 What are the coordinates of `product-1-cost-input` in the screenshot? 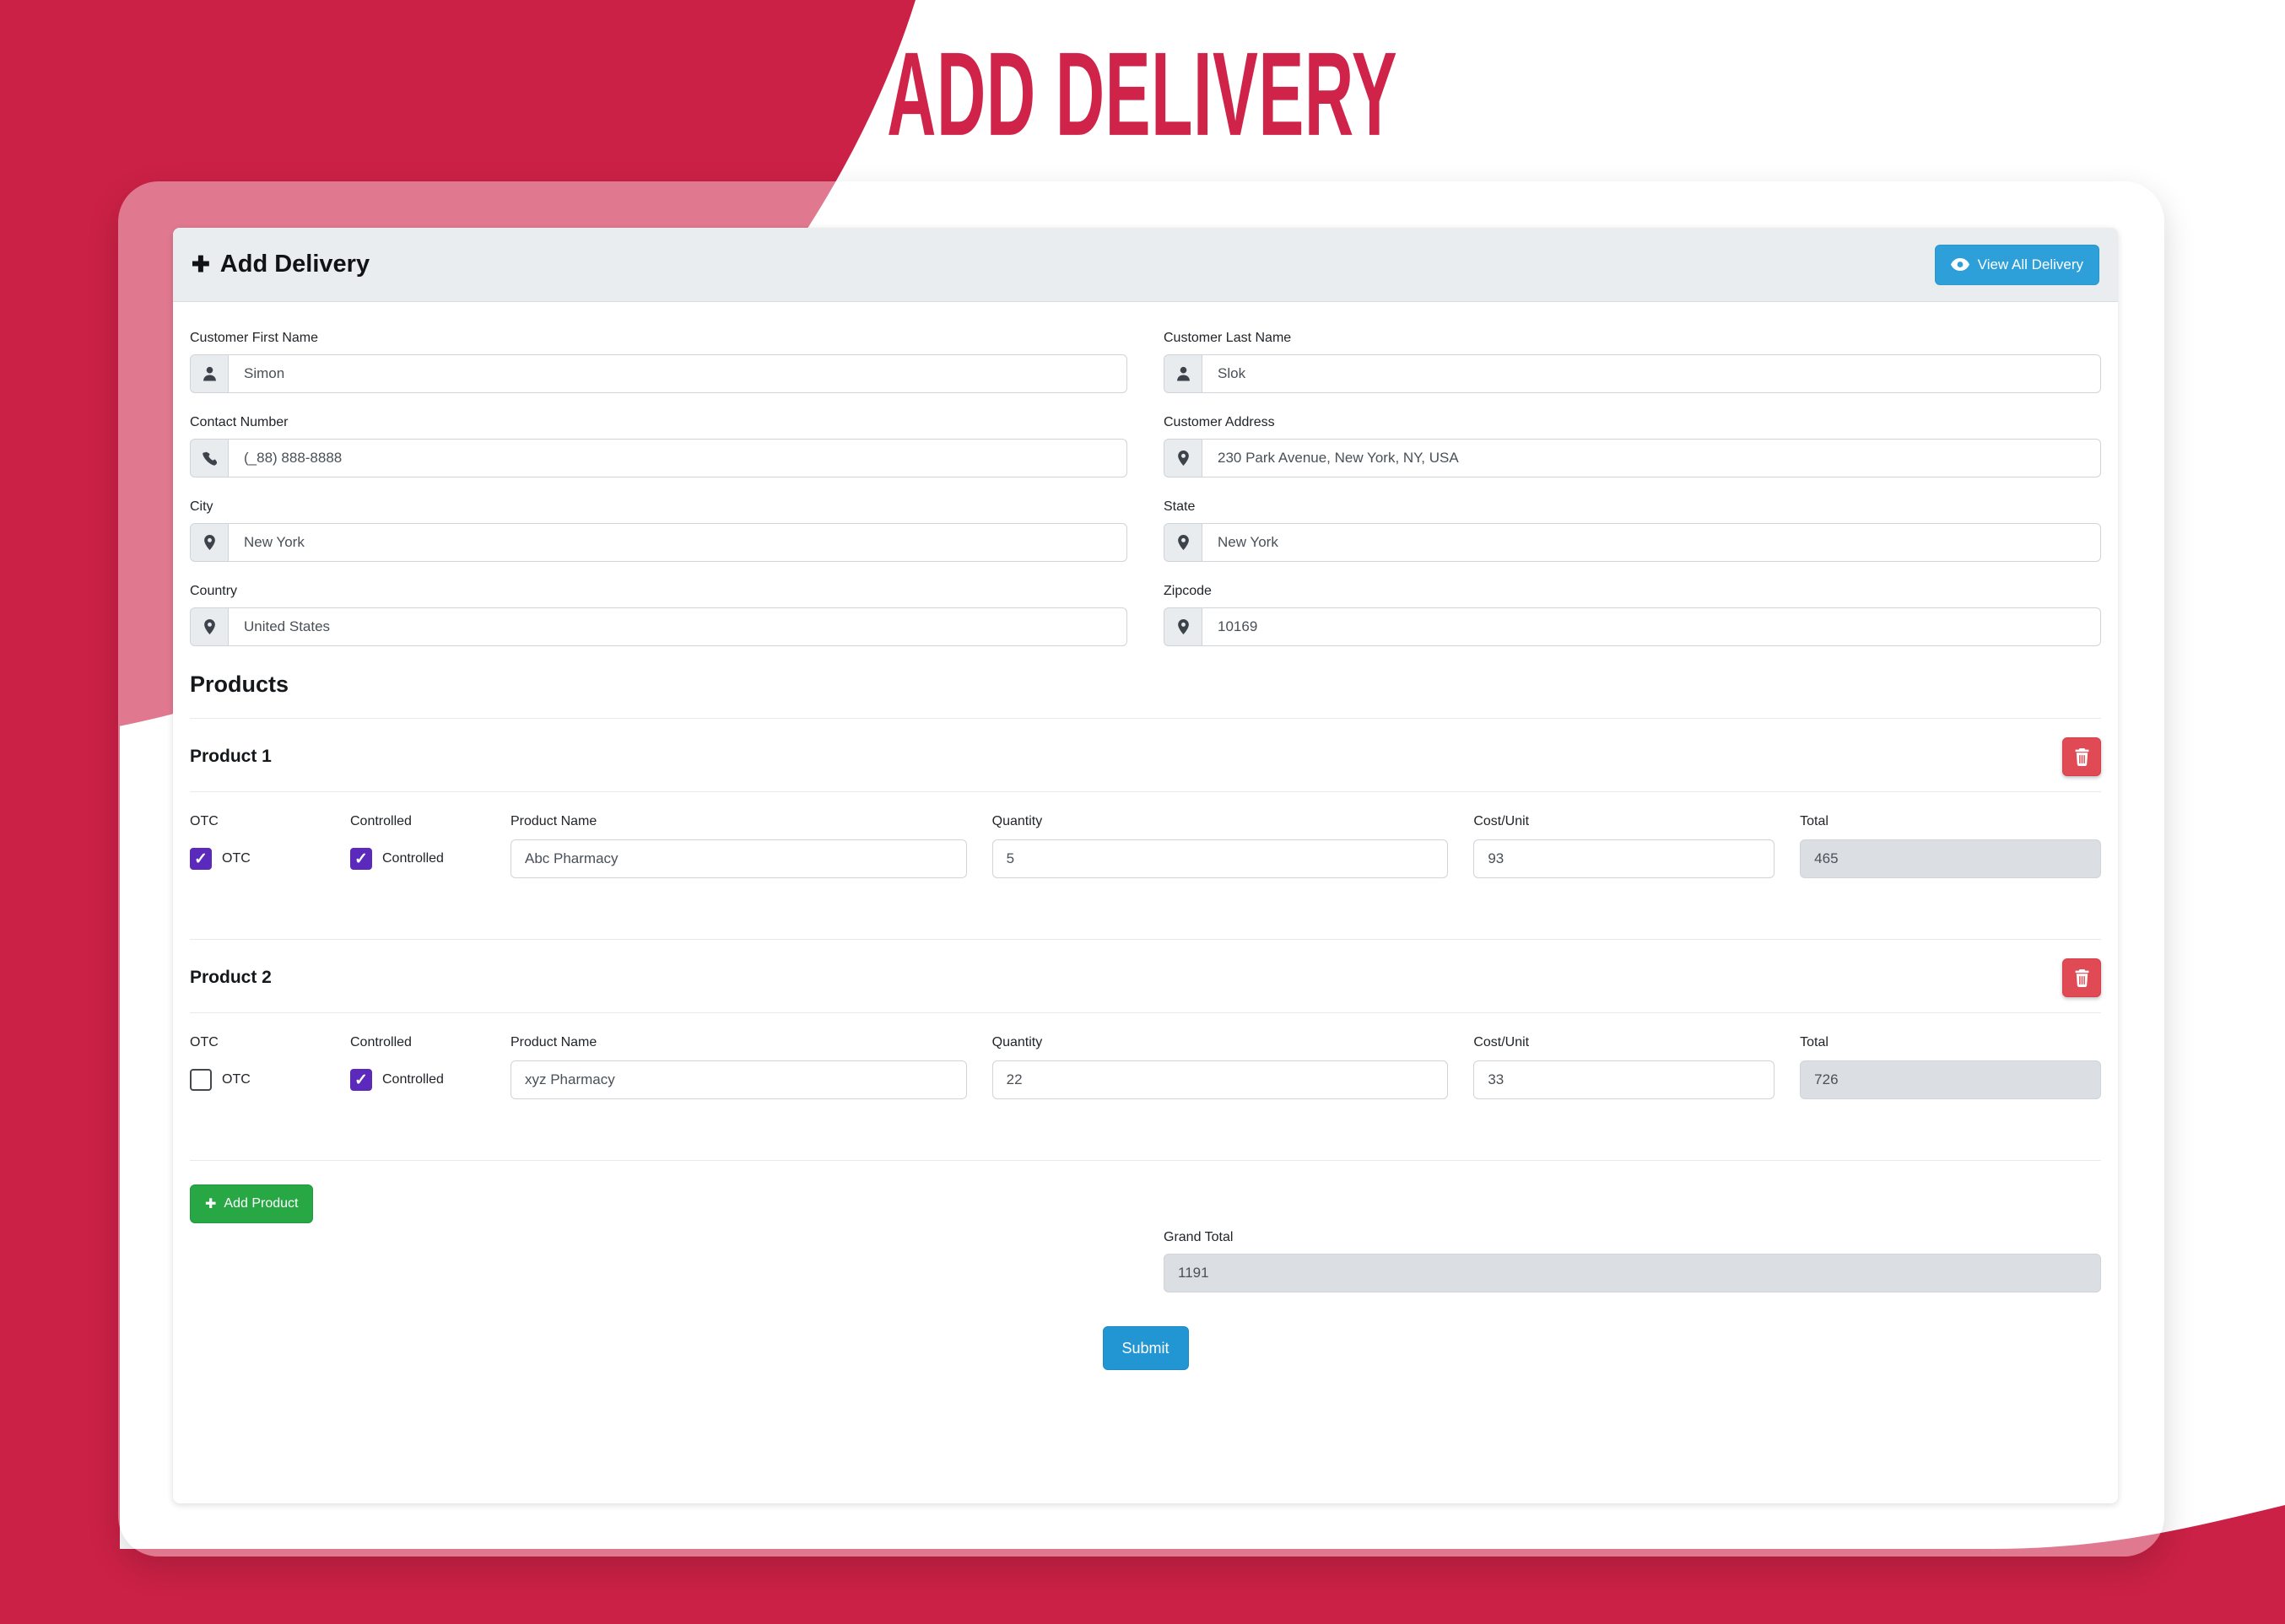 It's located at (1624, 858).